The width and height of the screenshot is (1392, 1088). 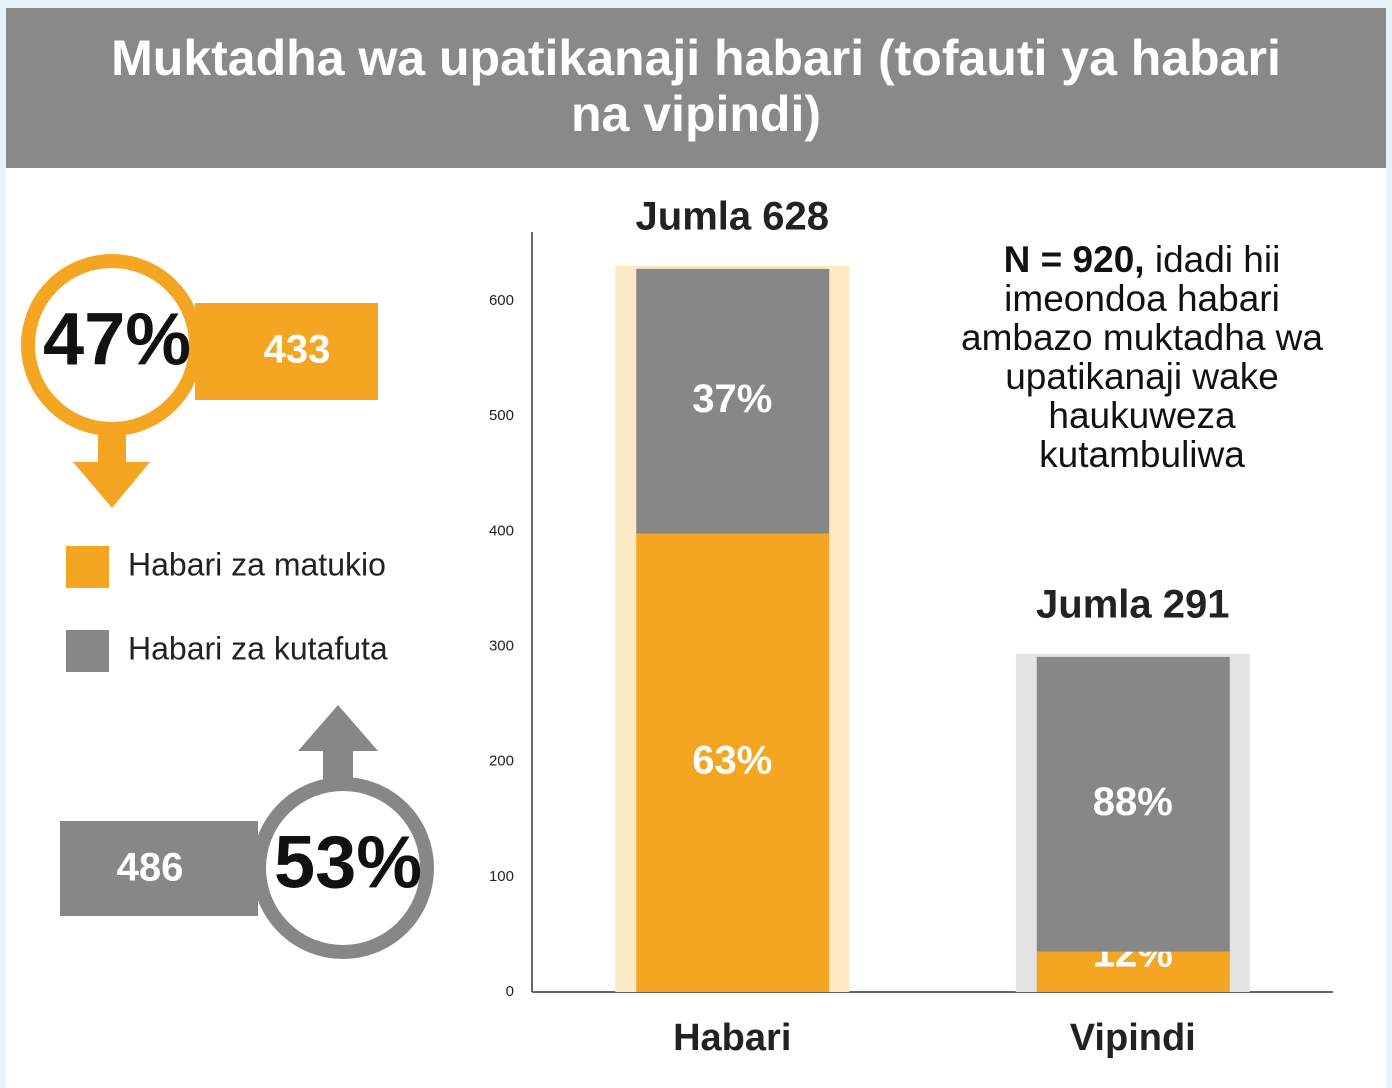 What do you see at coordinates (501, 415) in the screenshot?
I see `y-tick-label: 500` at bounding box center [501, 415].